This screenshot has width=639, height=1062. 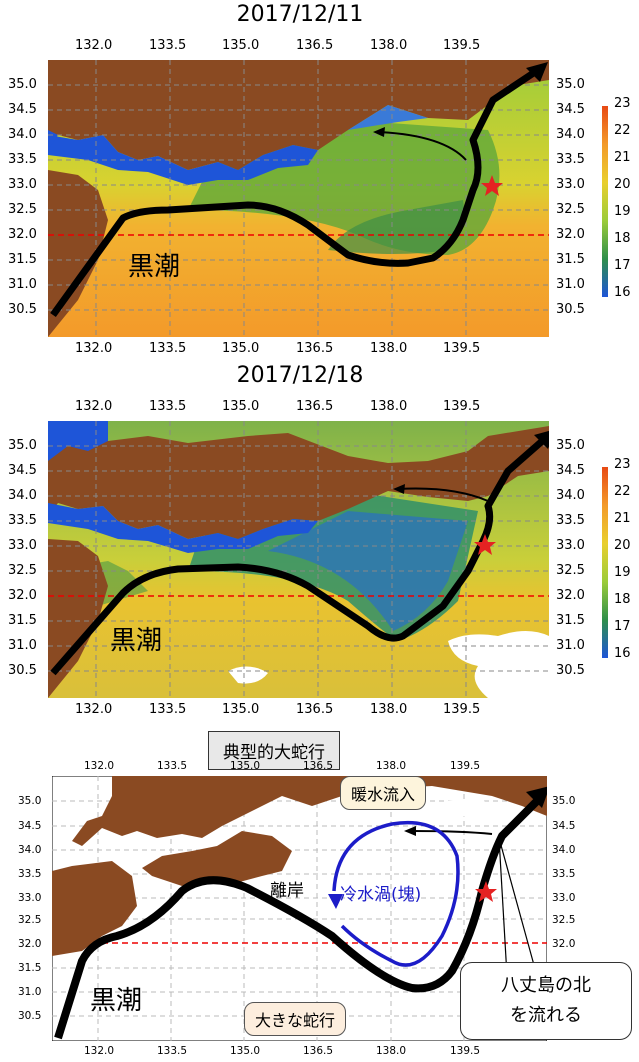 What do you see at coordinates (570, 134) in the screenshot?
I see `panel1-ytick-right: 34.0` at bounding box center [570, 134].